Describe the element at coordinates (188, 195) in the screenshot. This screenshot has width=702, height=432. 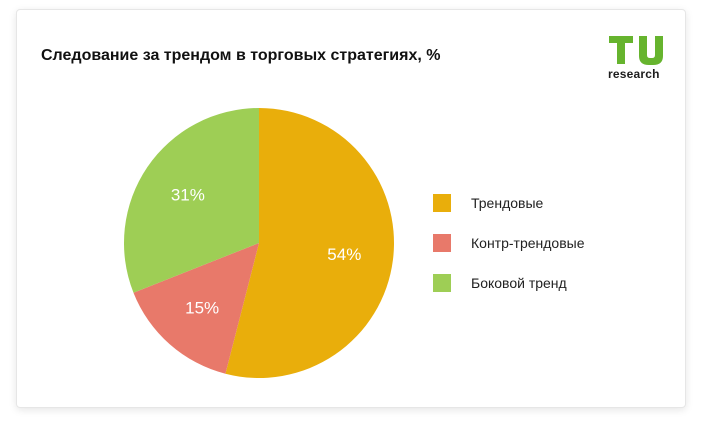
I see `pie-slice-label-3: 31%` at that location.